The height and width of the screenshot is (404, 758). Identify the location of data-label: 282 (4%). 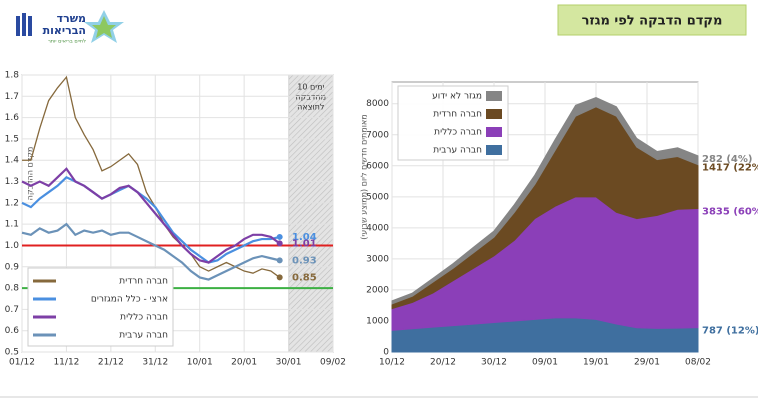
(727, 159).